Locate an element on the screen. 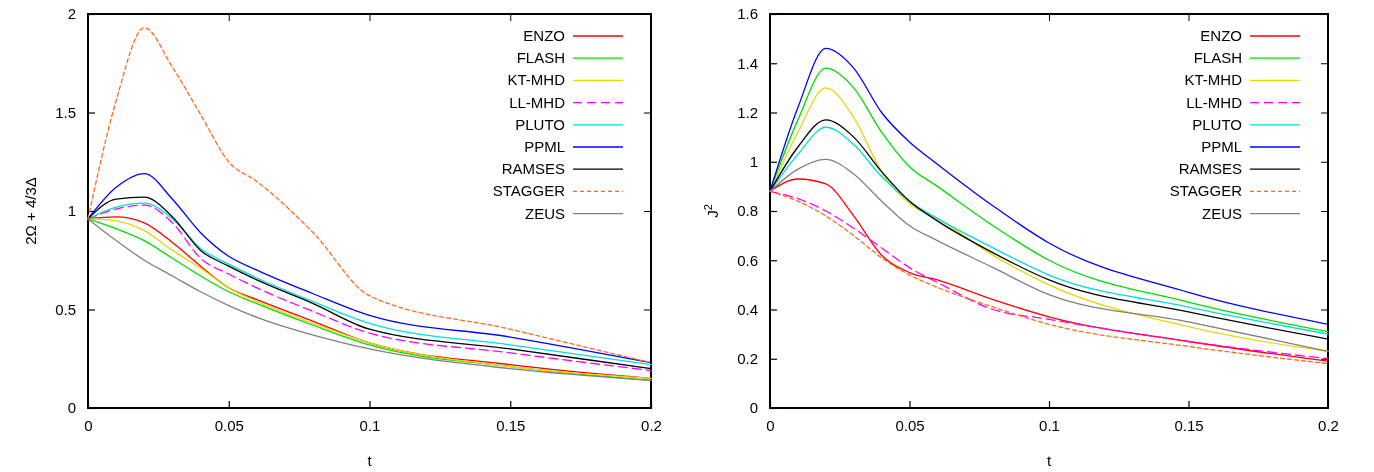 This screenshot has width=1374, height=472. y-axis-title: 2Ω + 4/3Δ is located at coordinates (30, 211).